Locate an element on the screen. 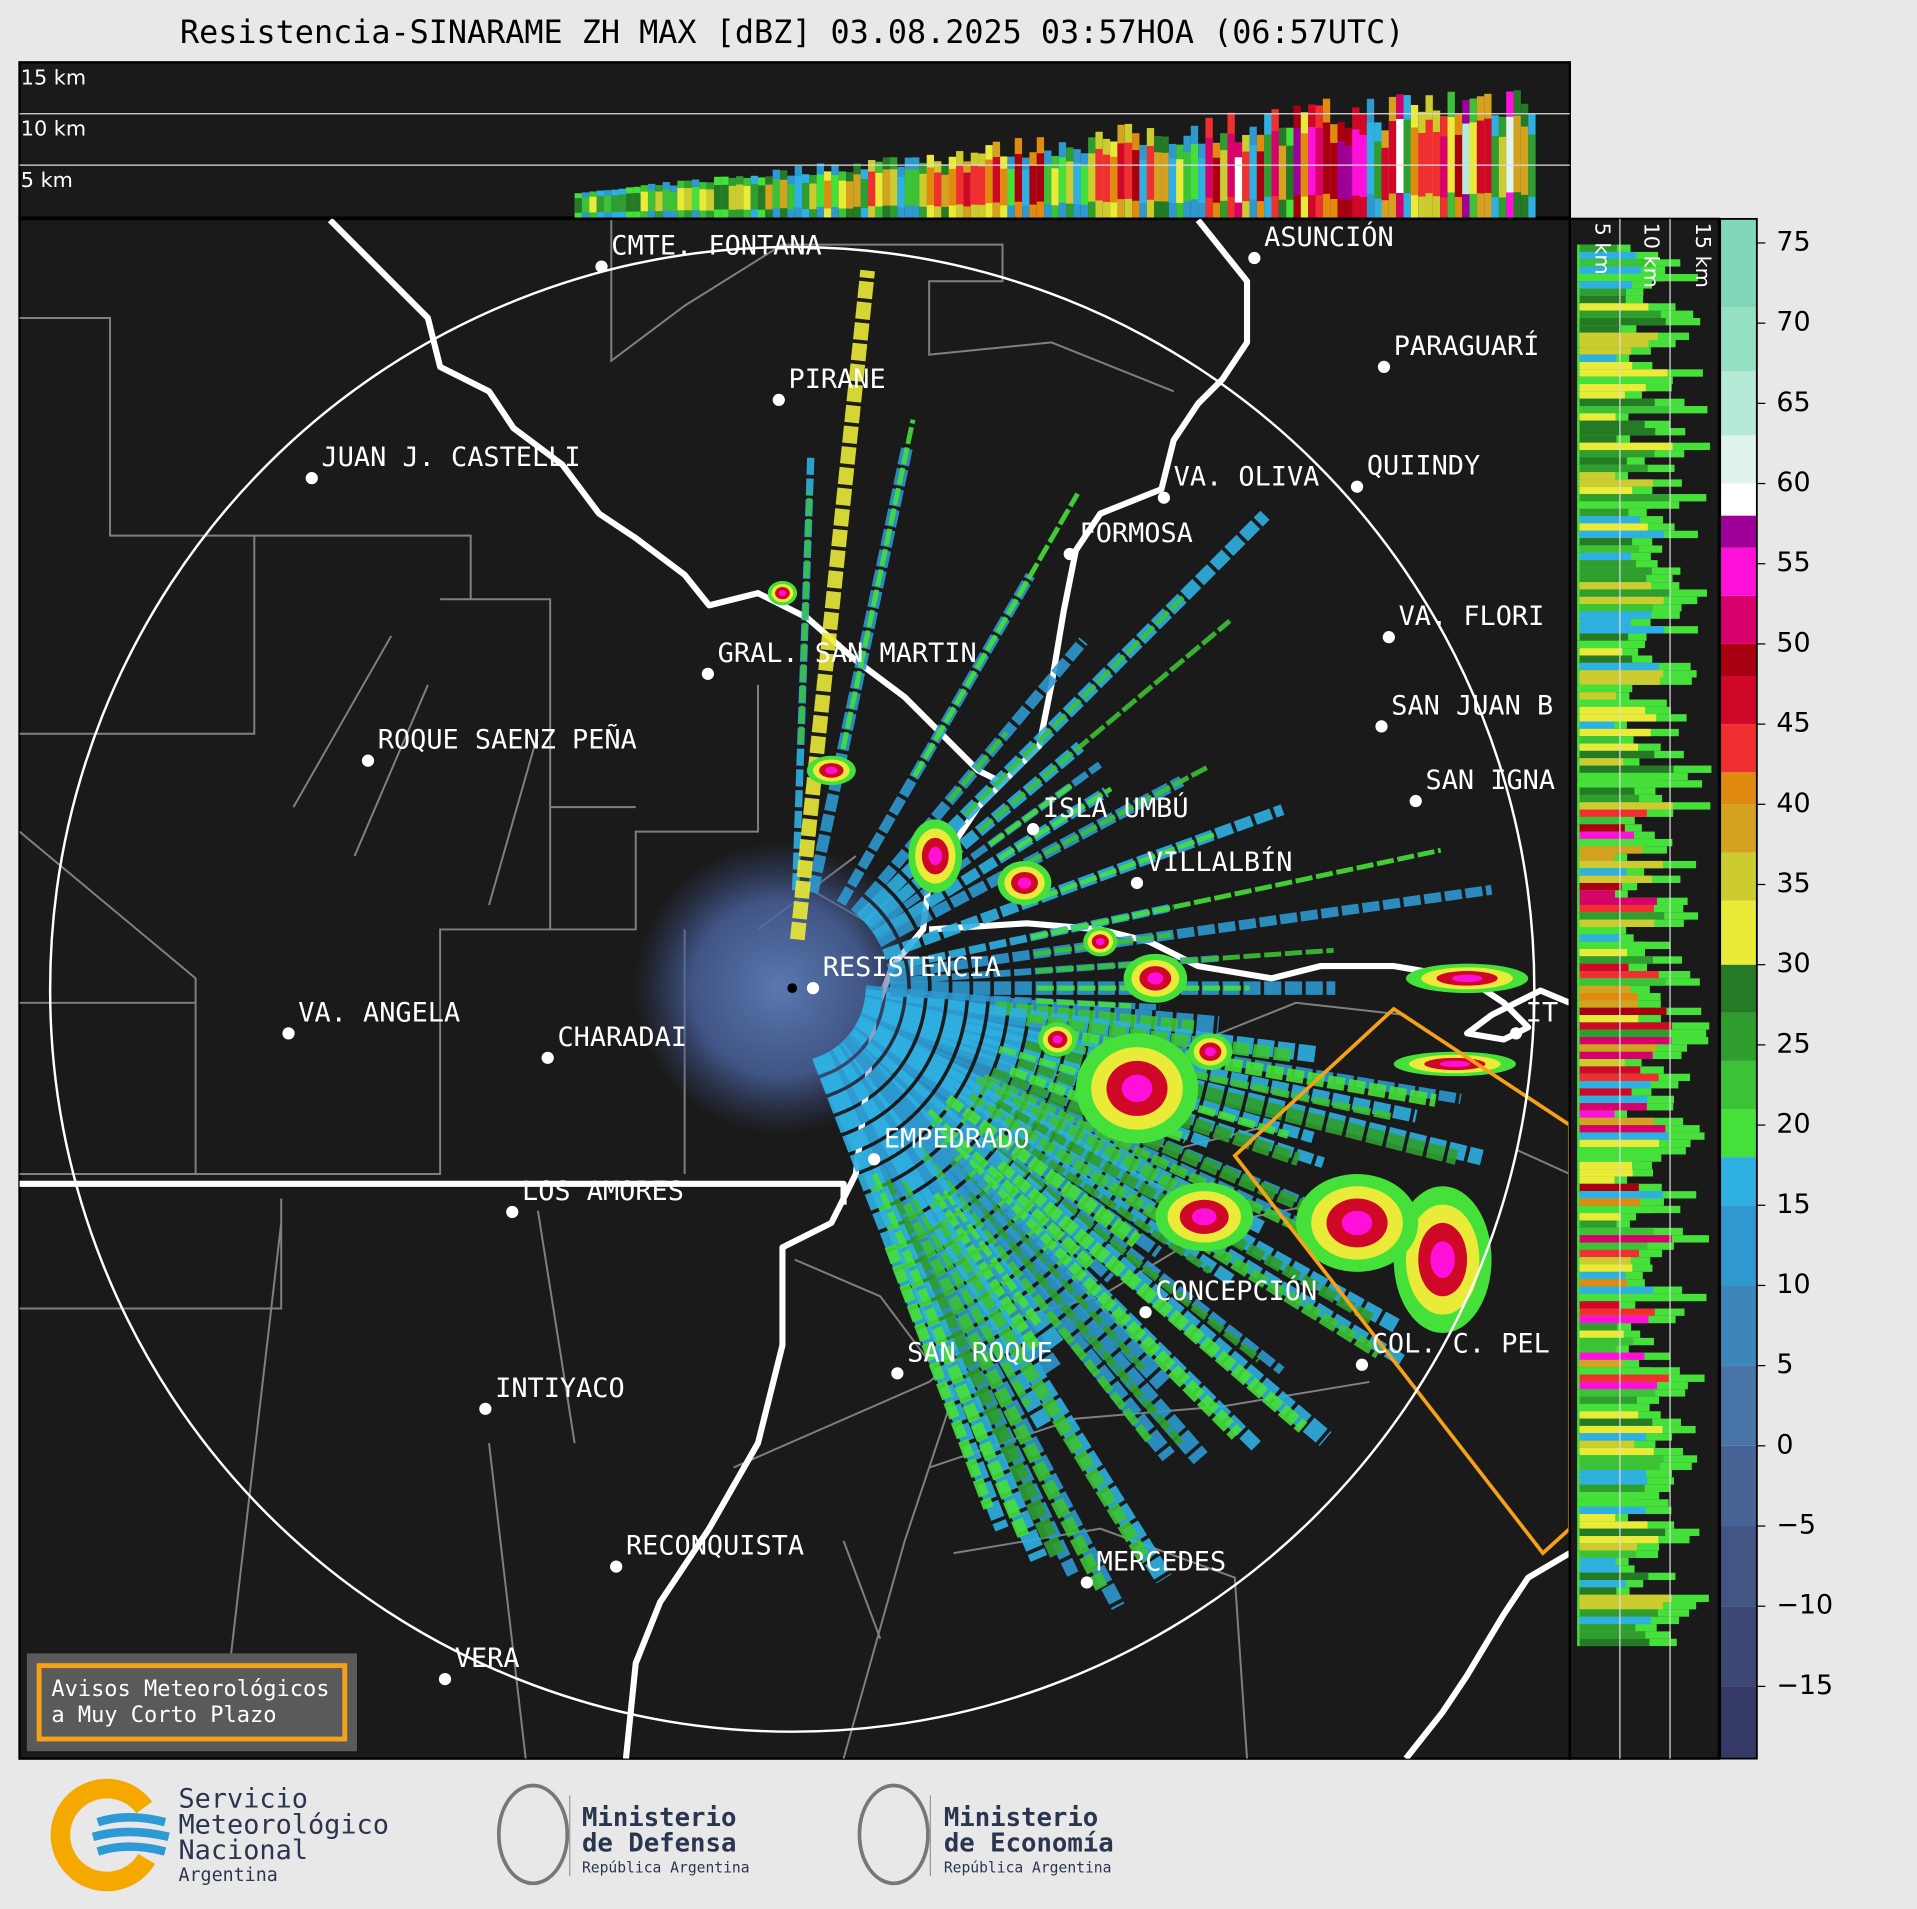 This screenshot has height=1909, width=1917. city-label: INTIYACO is located at coordinates (560, 1388).